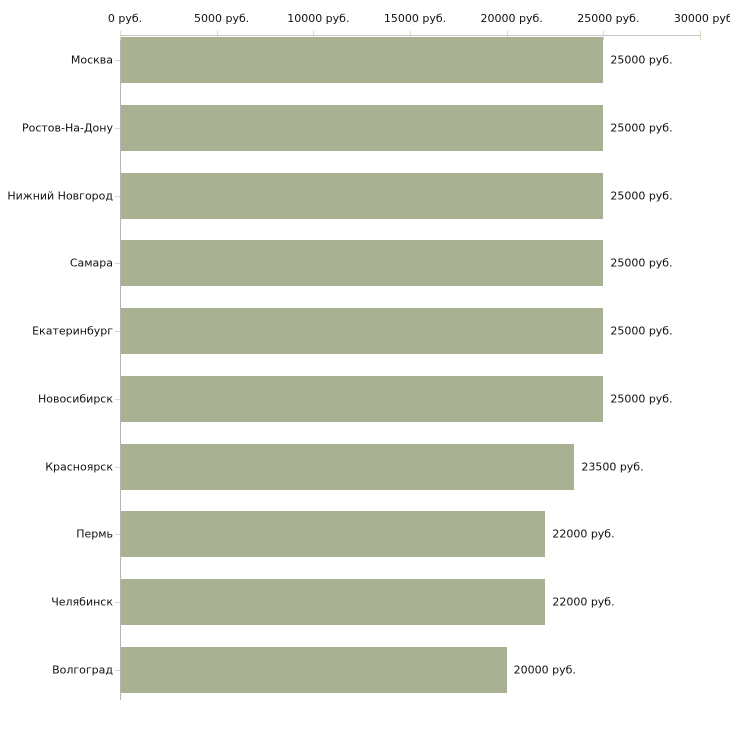 This screenshot has width=730, height=730. Describe the element at coordinates (72, 331) in the screenshot. I see `category-label: Екатеринбург` at that location.